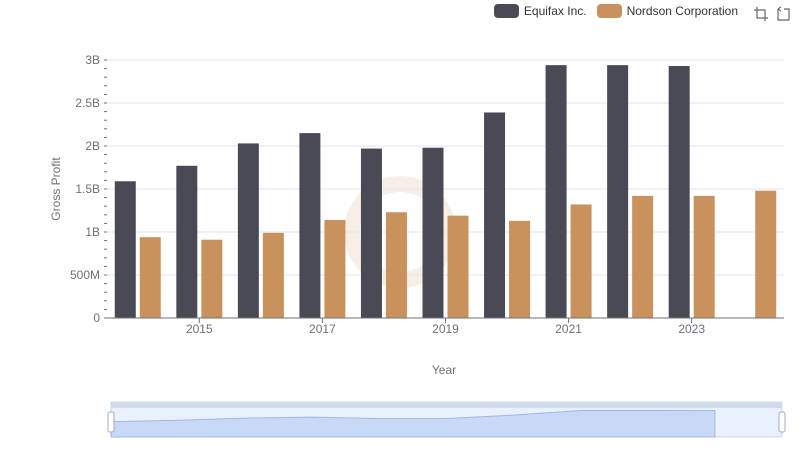  Describe the element at coordinates (92, 146) in the screenshot. I see `y-tick-label: 2B` at that location.